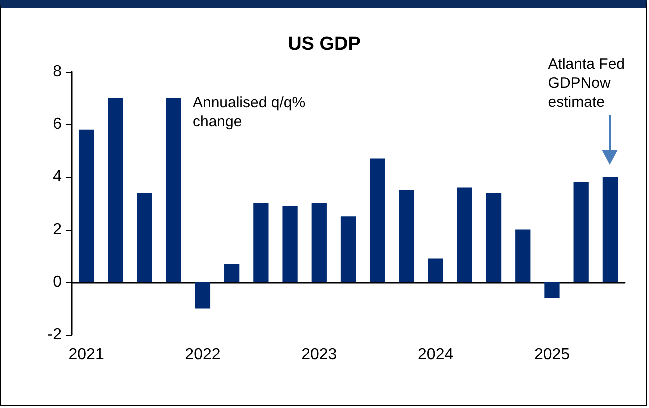  I want to click on y-tick-label: 8, so click(57, 72).